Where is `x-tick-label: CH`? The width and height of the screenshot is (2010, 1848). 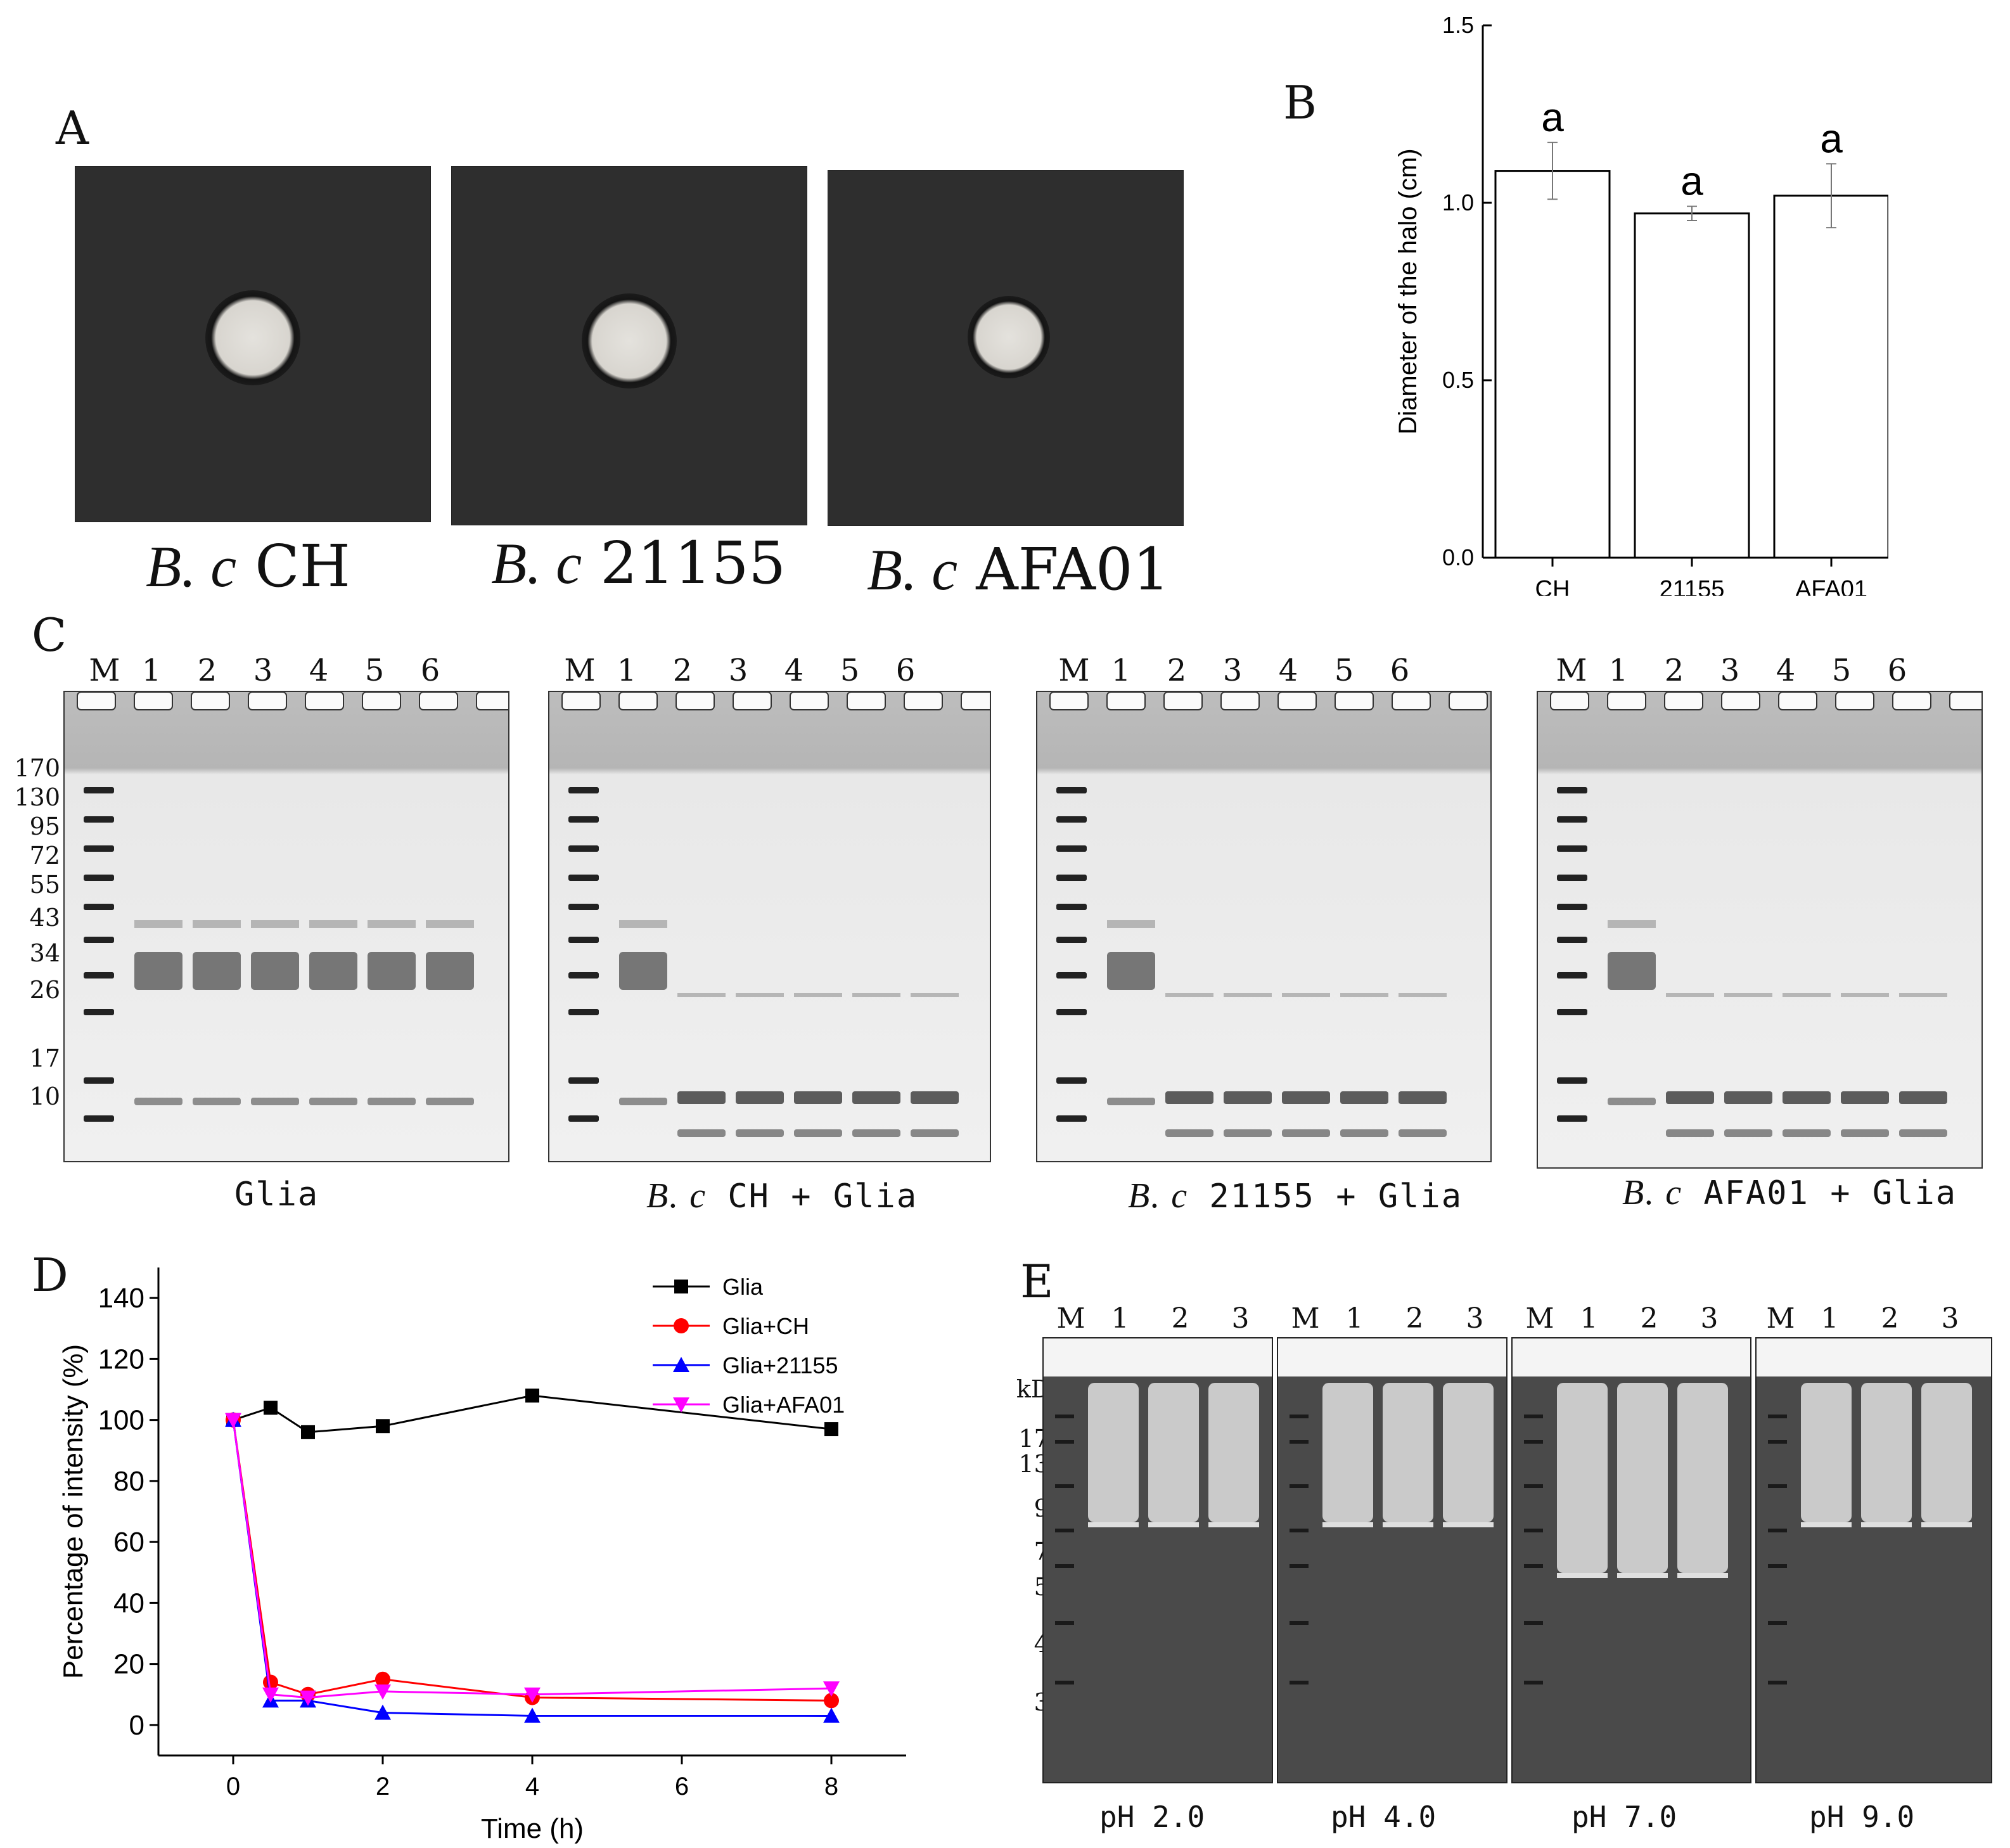 x-tick-label: CH is located at coordinates (1552, 586).